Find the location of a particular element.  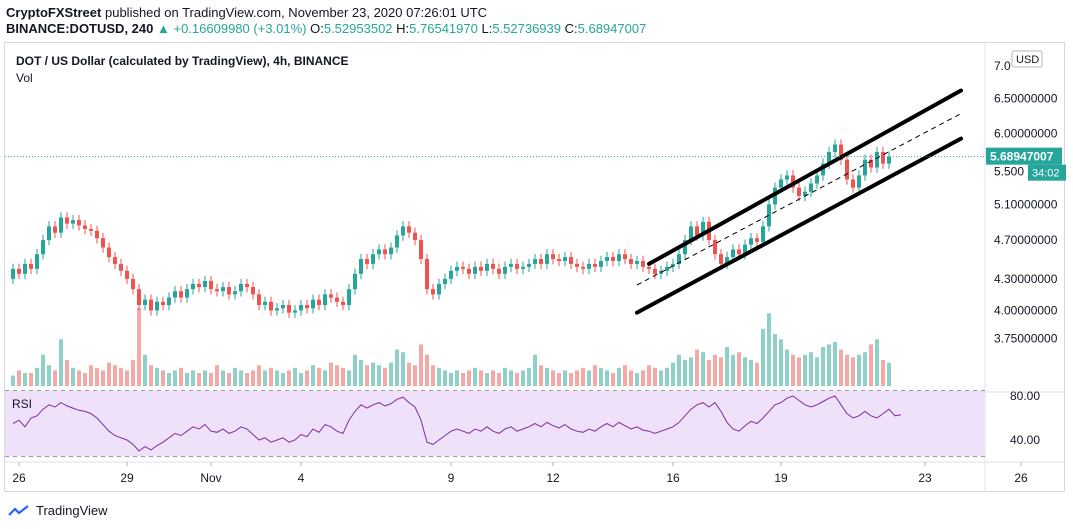

last-price-badge is located at coordinates (1024, 156).